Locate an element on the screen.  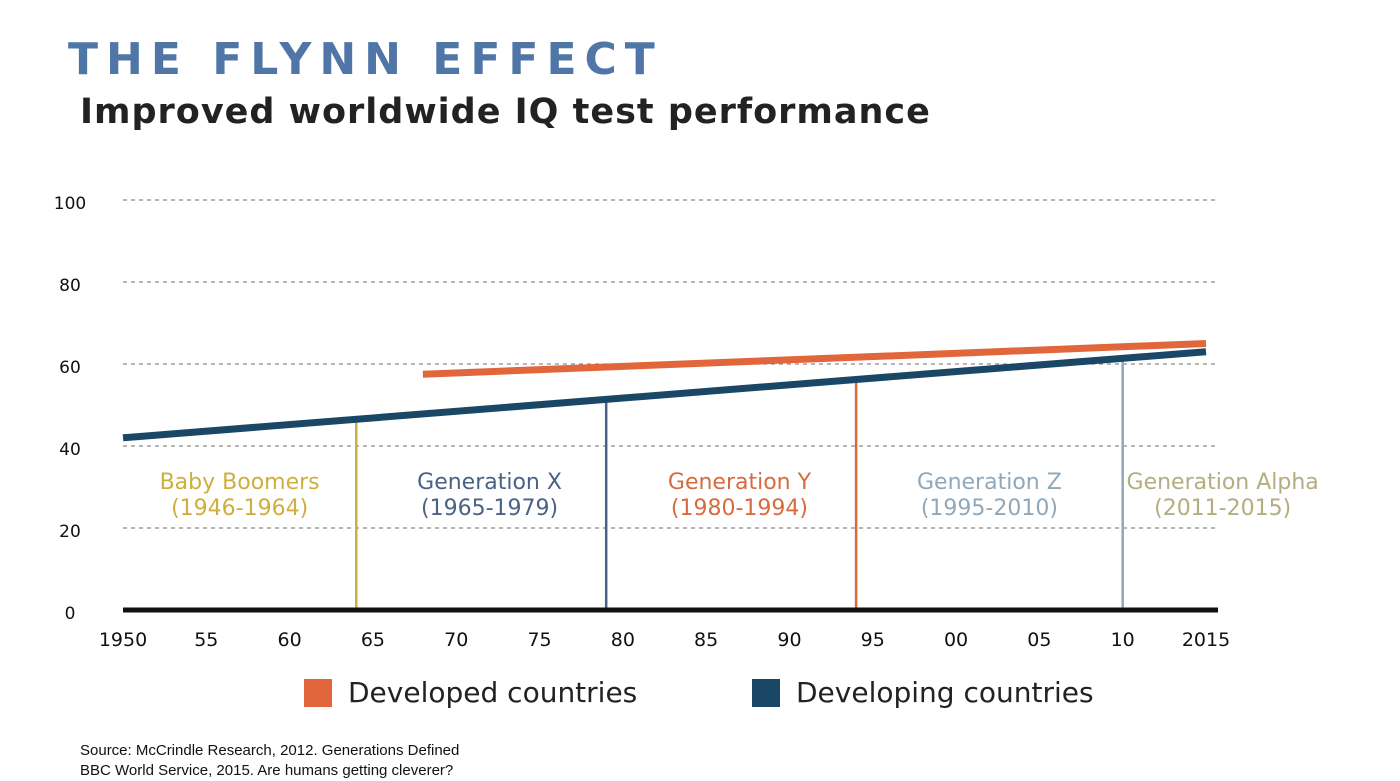
generation-range: (1980-1994) is located at coordinates (739, 508).